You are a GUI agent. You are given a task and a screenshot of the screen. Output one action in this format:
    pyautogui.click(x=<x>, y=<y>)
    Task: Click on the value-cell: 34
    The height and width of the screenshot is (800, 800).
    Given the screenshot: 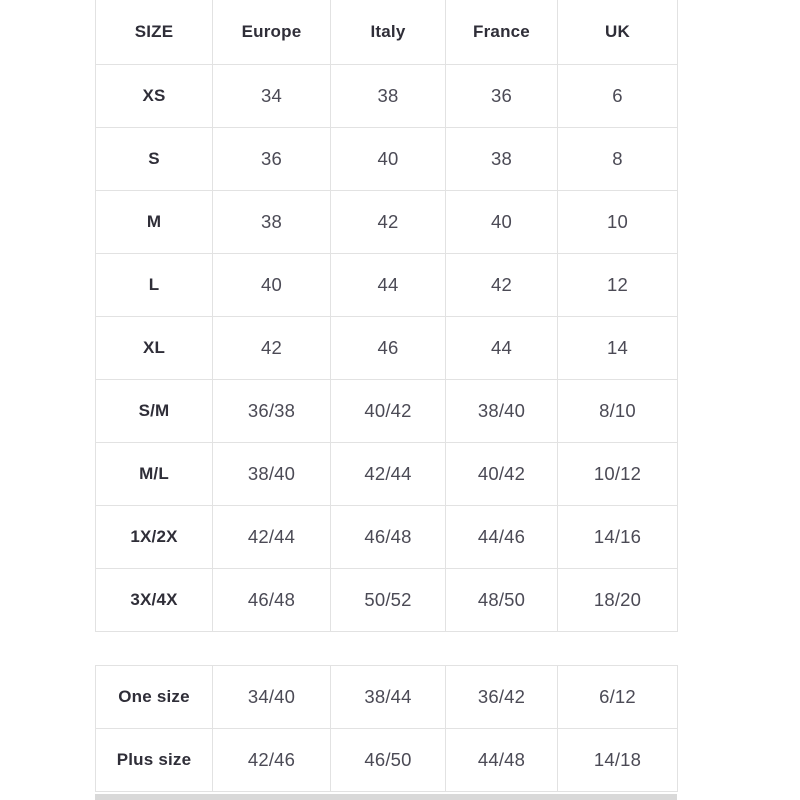 What is the action you would take?
    pyautogui.click(x=271, y=95)
    